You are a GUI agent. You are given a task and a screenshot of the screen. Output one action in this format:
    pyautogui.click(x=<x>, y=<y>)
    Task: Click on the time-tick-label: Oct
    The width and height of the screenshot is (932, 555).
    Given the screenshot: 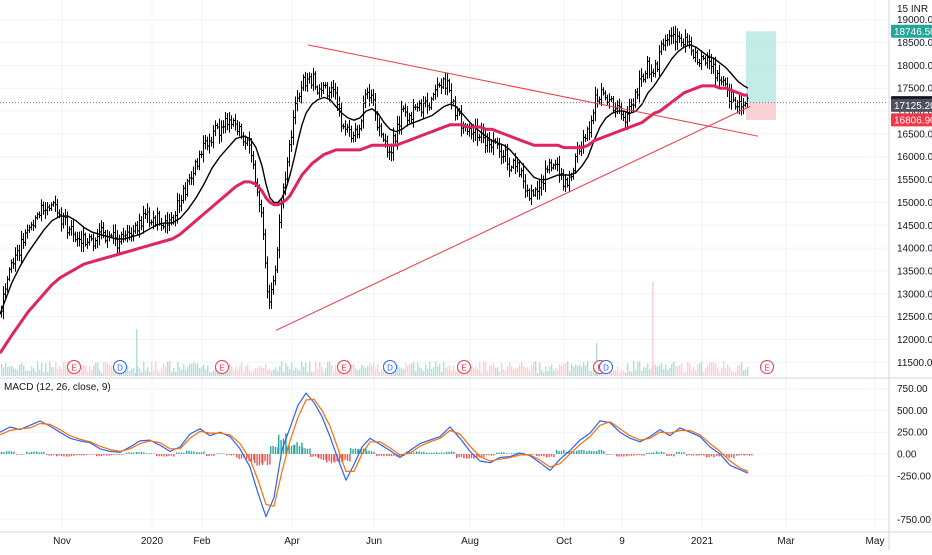 What is the action you would take?
    pyautogui.click(x=564, y=541)
    